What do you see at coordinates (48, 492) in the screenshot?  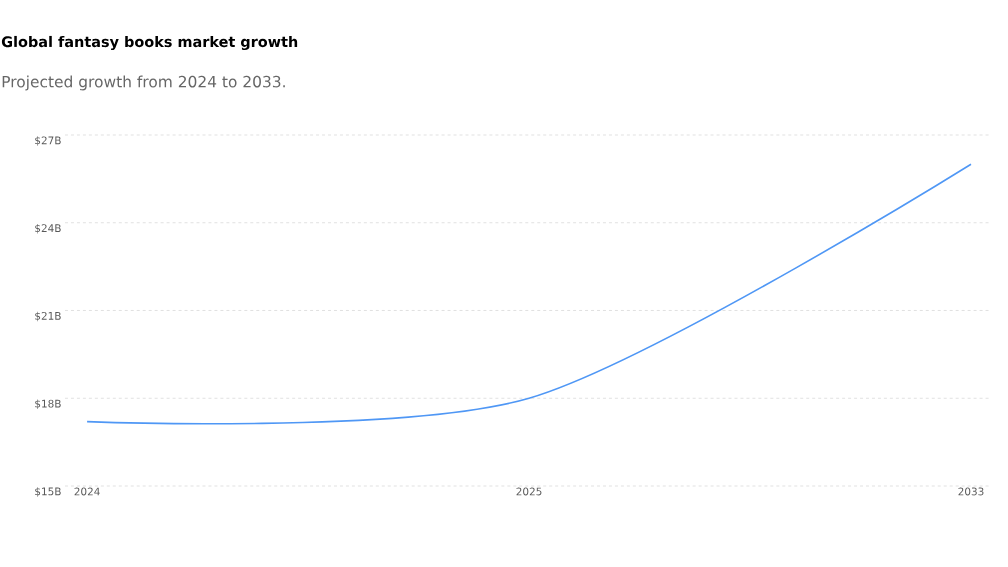 I see `y-tick-label: $15B` at bounding box center [48, 492].